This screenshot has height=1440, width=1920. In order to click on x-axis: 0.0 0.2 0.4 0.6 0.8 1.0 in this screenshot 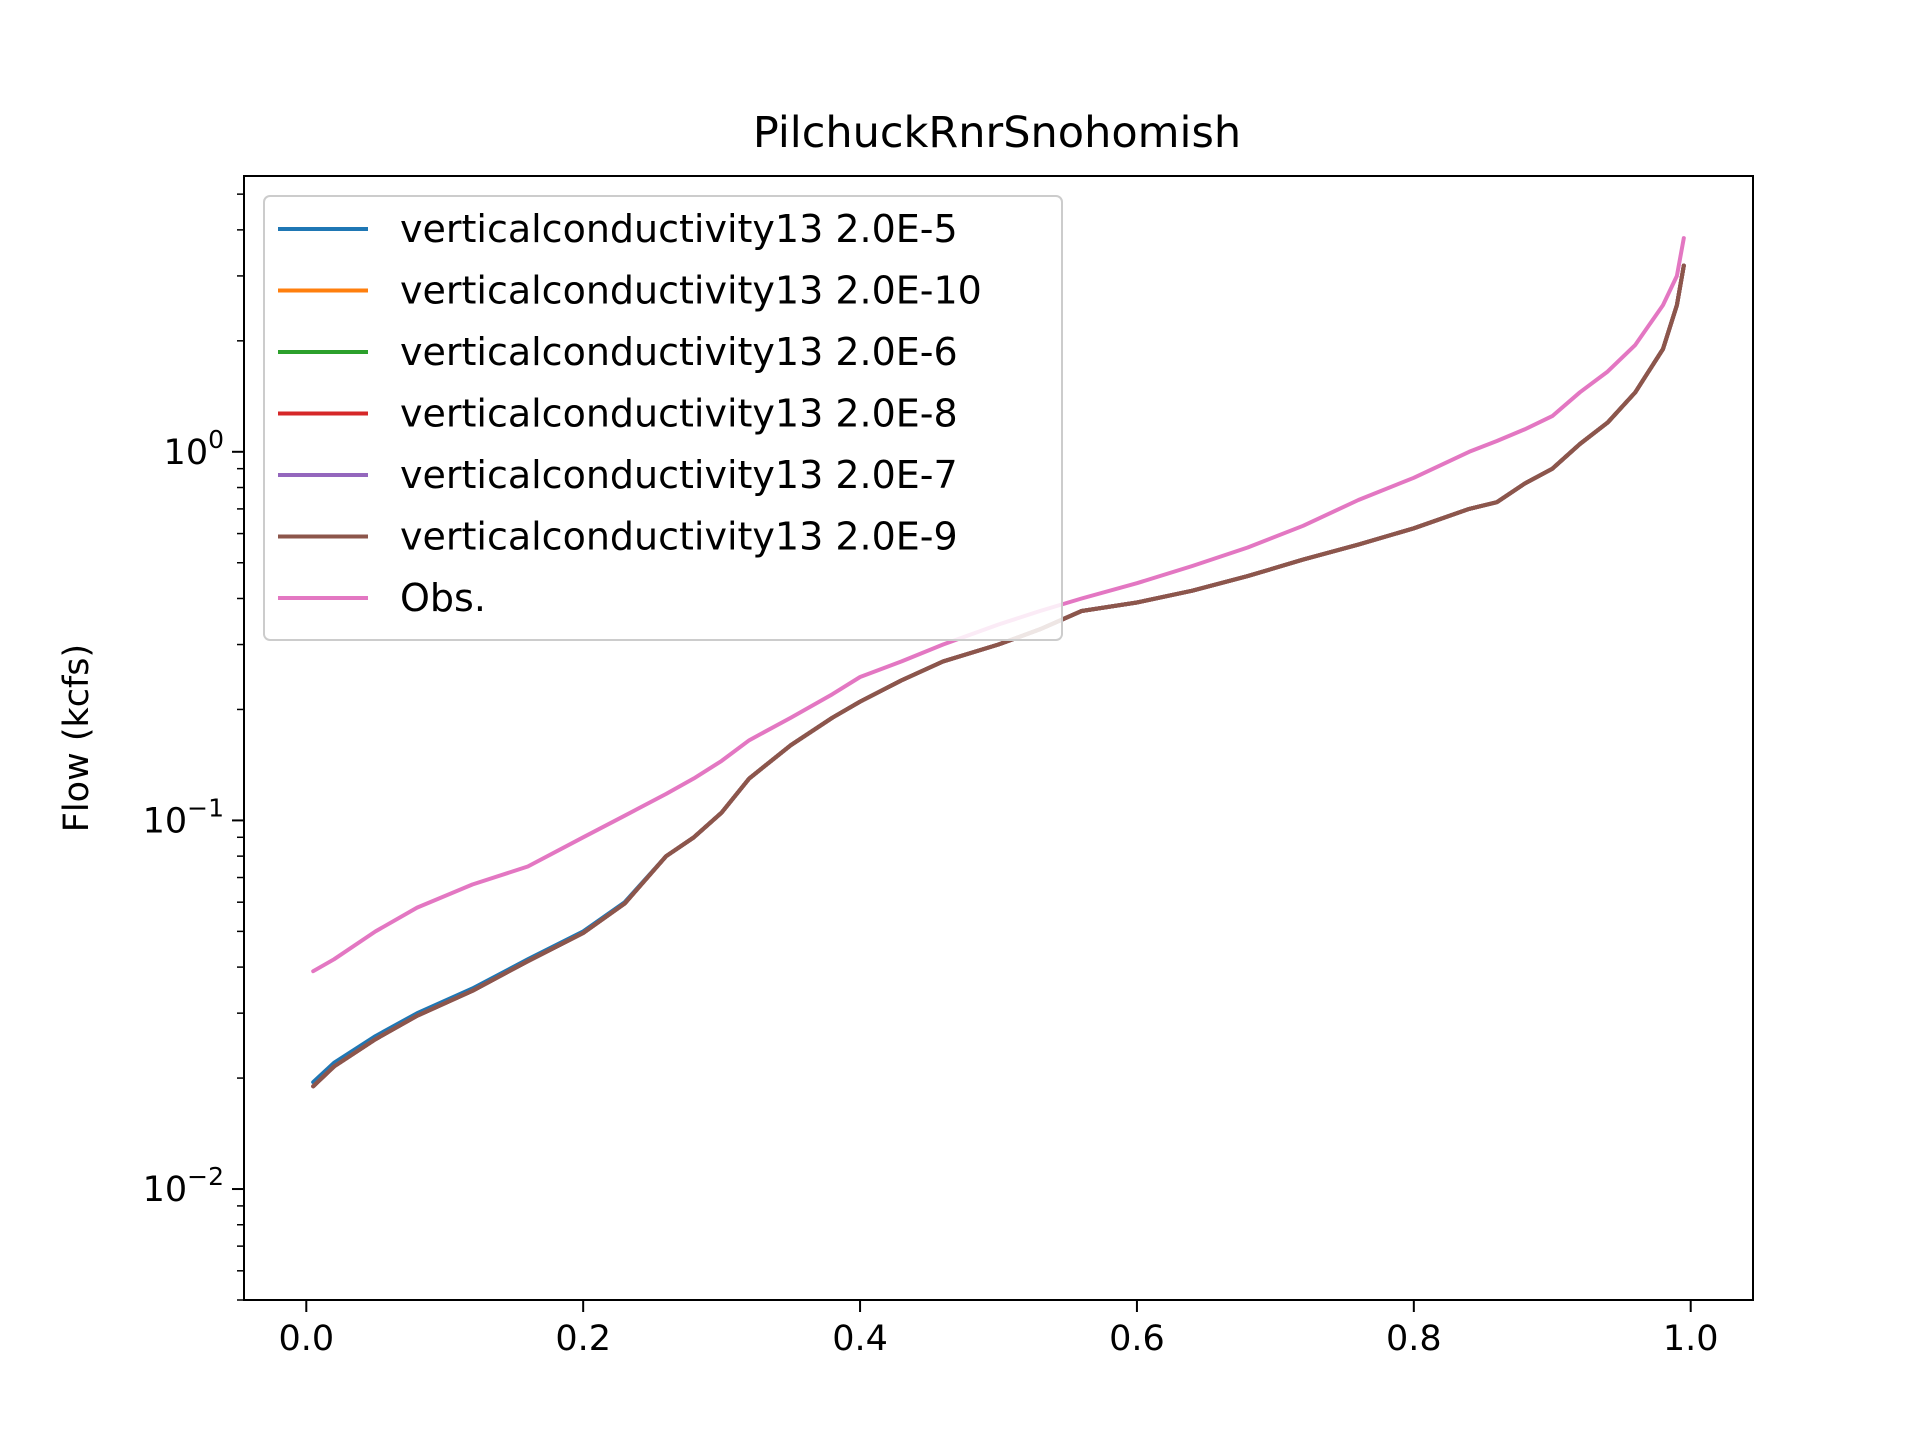, I will do `click(998, 1329)`.